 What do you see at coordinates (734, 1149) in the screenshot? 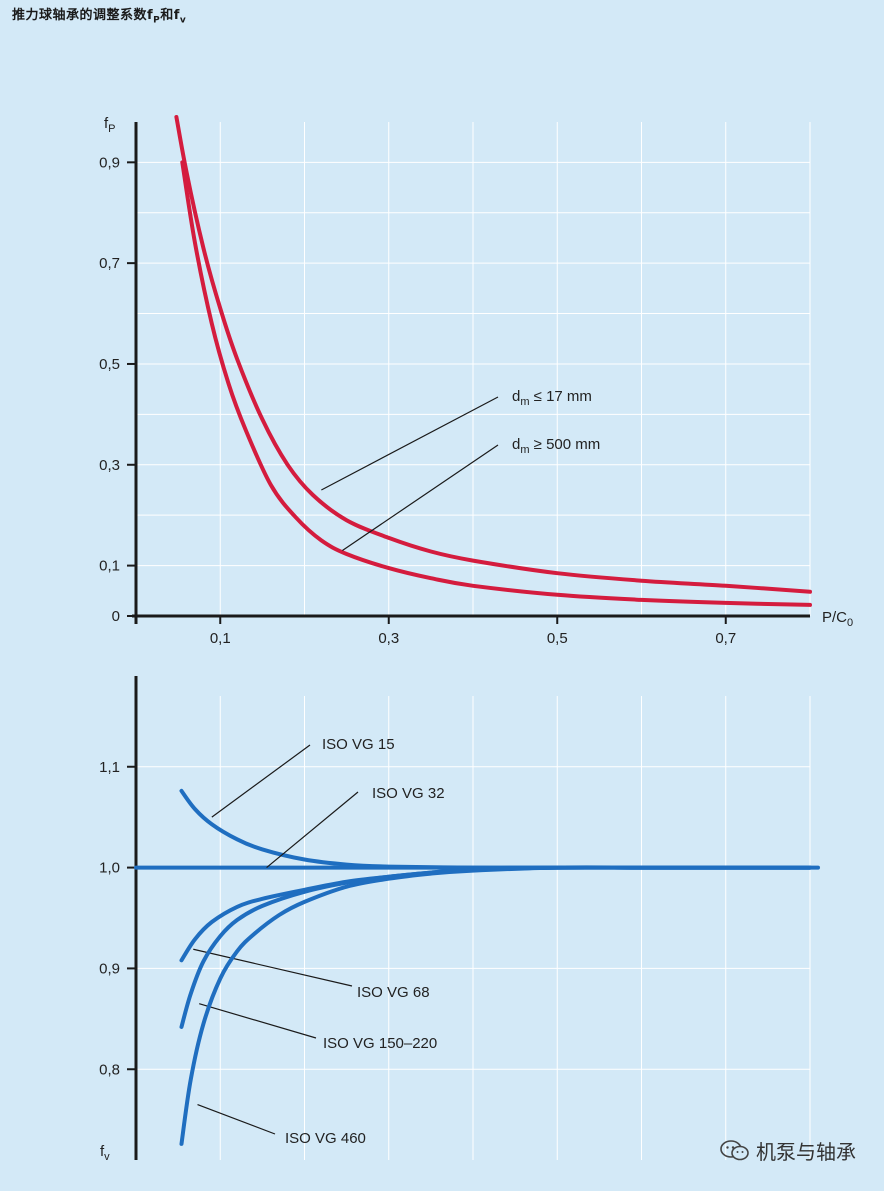
I see `wechat-icon` at bounding box center [734, 1149].